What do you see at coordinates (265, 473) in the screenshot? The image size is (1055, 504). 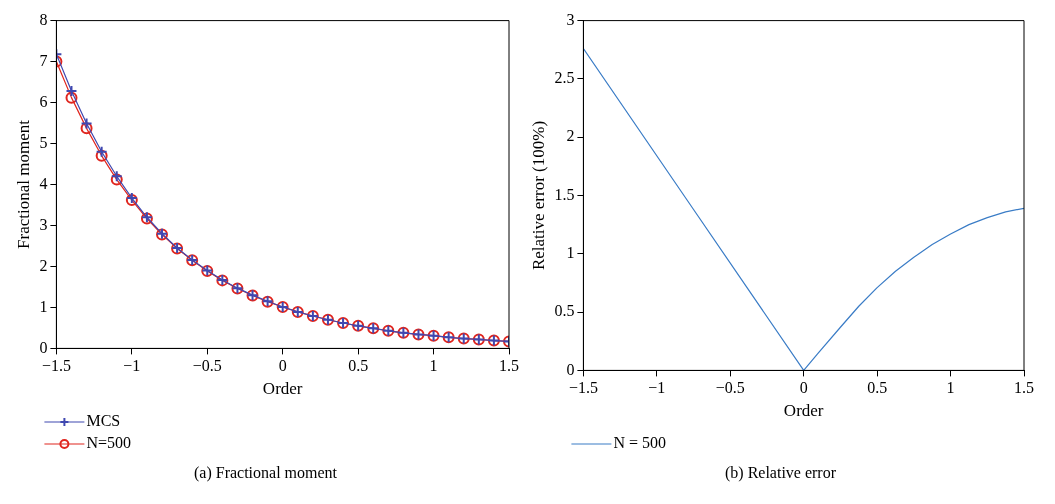 I see `text: (a) Fractional moment` at bounding box center [265, 473].